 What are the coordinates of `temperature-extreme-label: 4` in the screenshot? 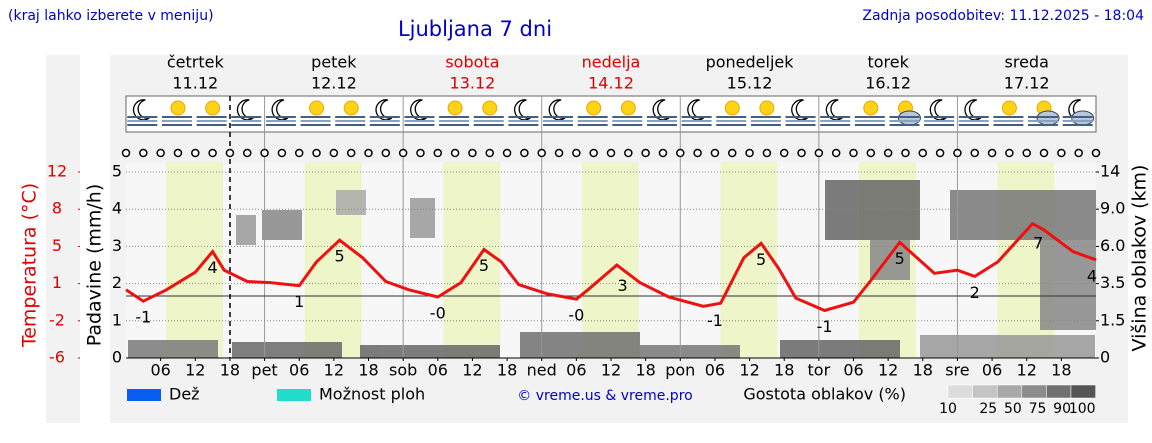 It's located at (213, 267).